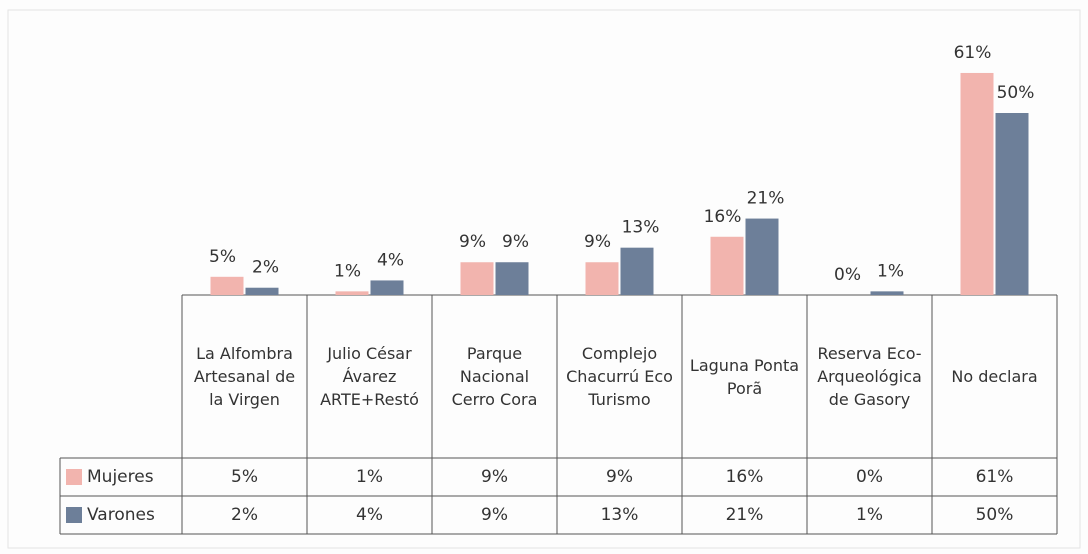 The width and height of the screenshot is (1088, 554). Describe the element at coordinates (222, 257) in the screenshot. I see `data-label: 5%` at that location.